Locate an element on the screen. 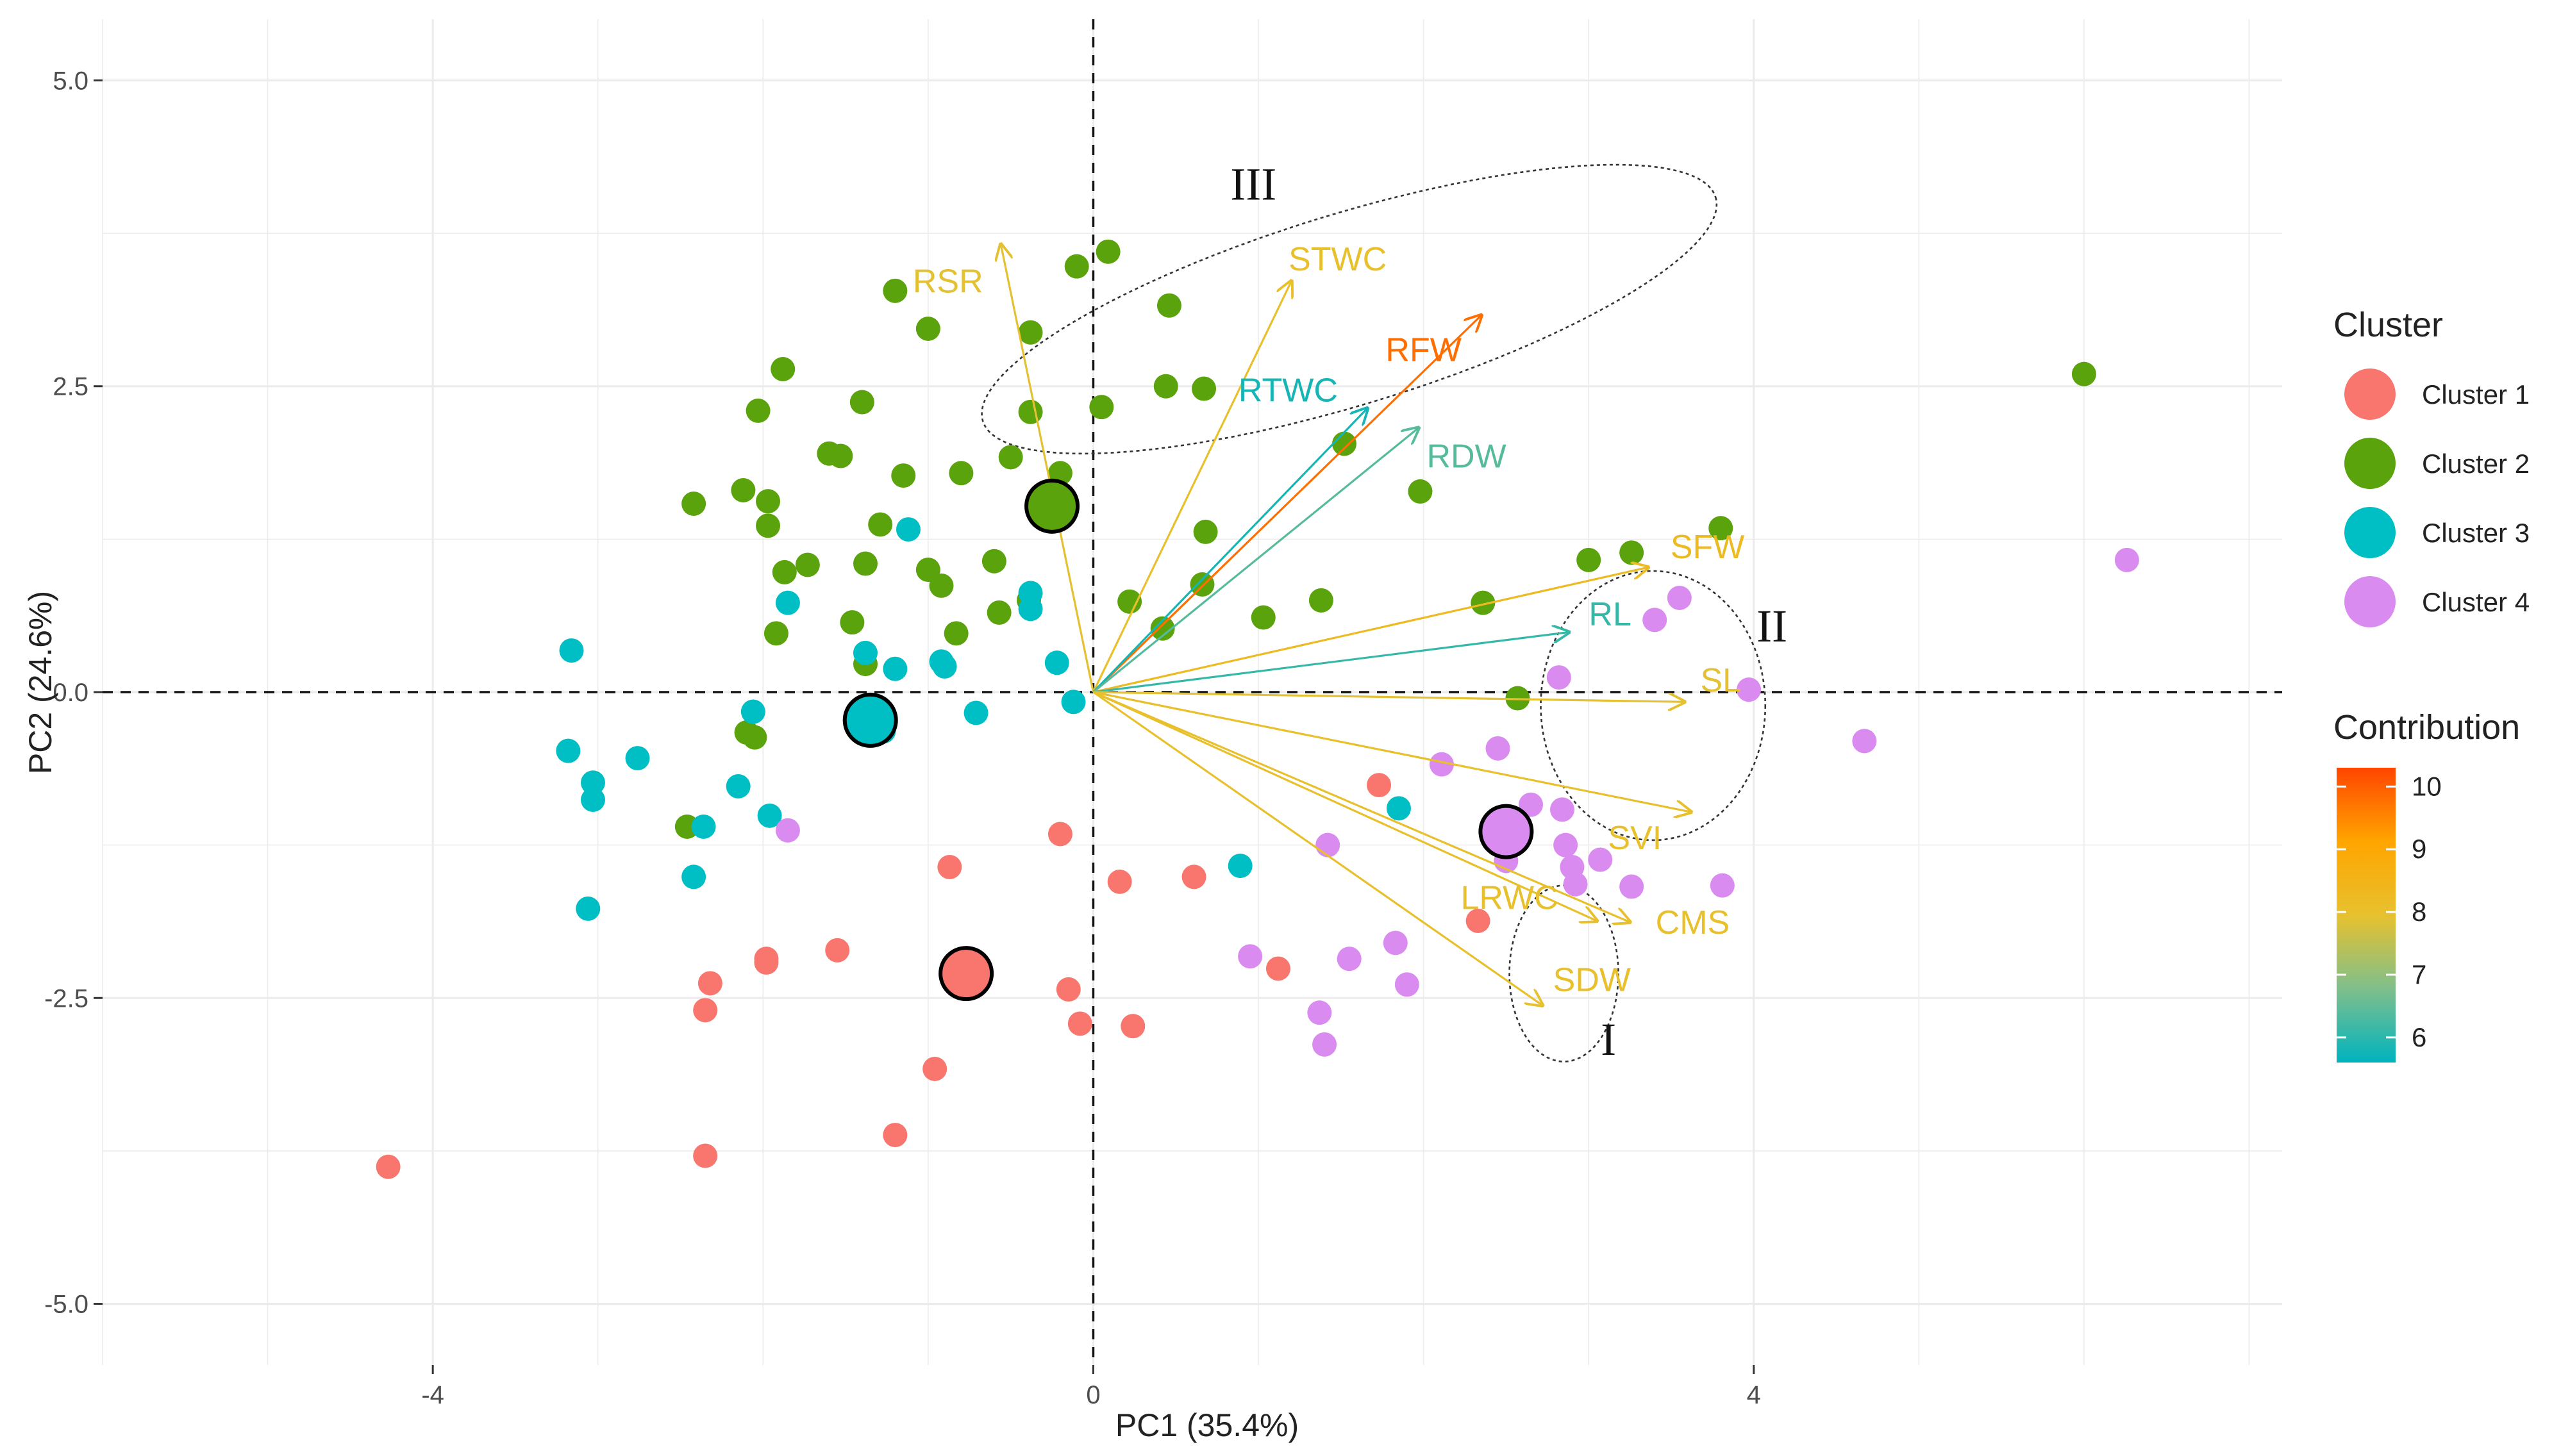 The height and width of the screenshot is (1456, 2561). cluster-legend-title: Cluster is located at coordinates (2388, 325).